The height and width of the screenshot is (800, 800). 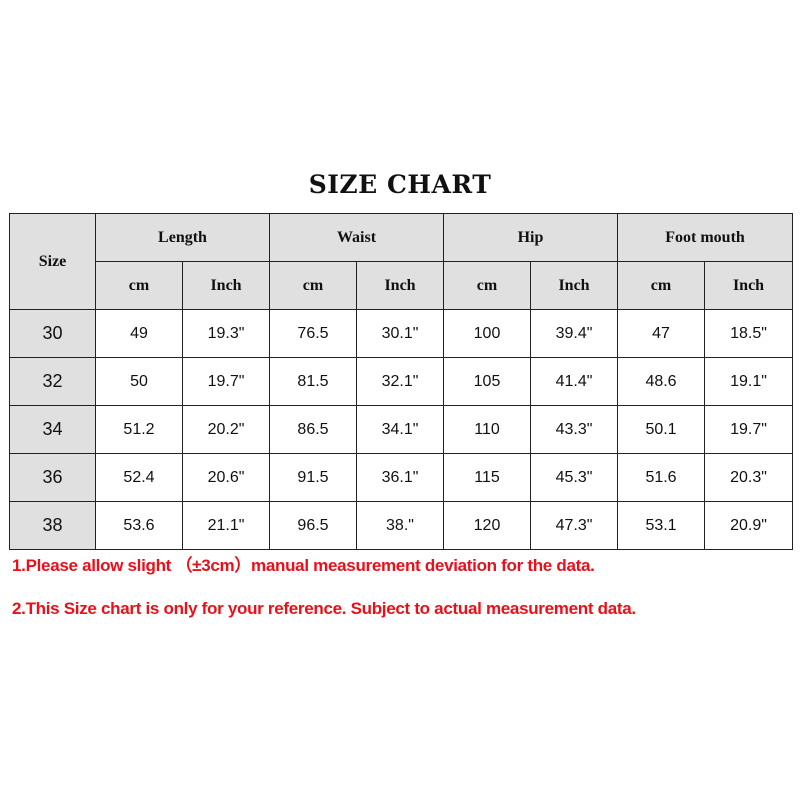 What do you see at coordinates (487, 381) in the screenshot?
I see `value-cell: 105` at bounding box center [487, 381].